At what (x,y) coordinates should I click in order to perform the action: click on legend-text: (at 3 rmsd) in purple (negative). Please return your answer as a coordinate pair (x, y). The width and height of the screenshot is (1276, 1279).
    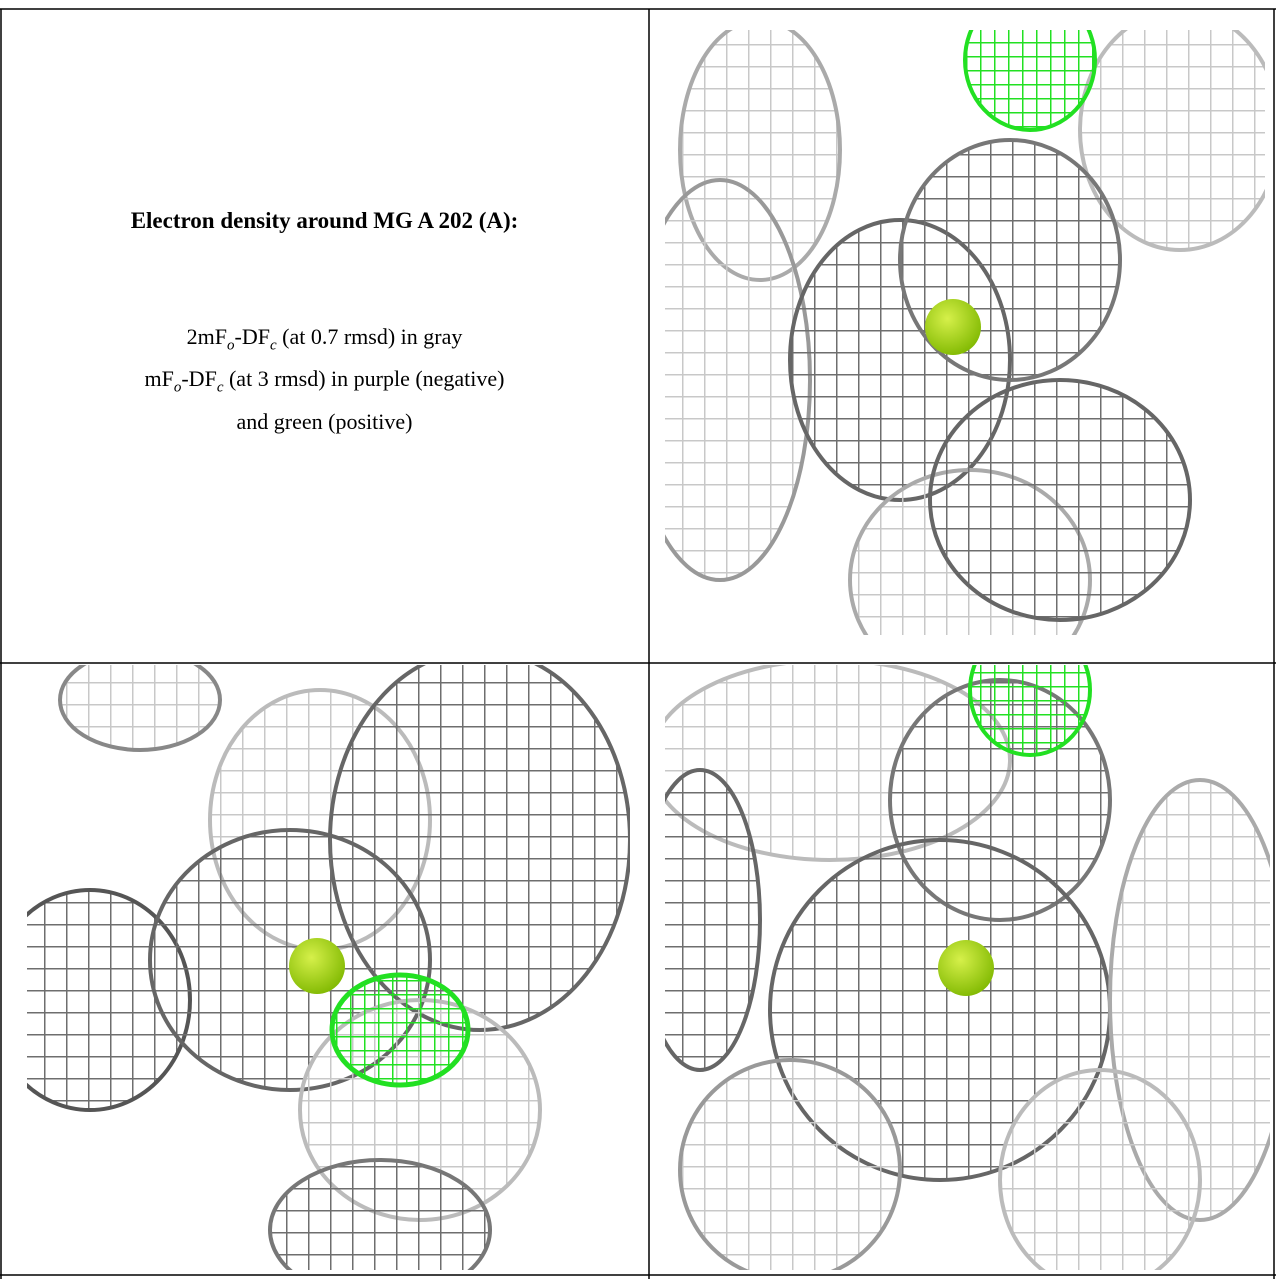
    Looking at the image, I should click on (364, 379).